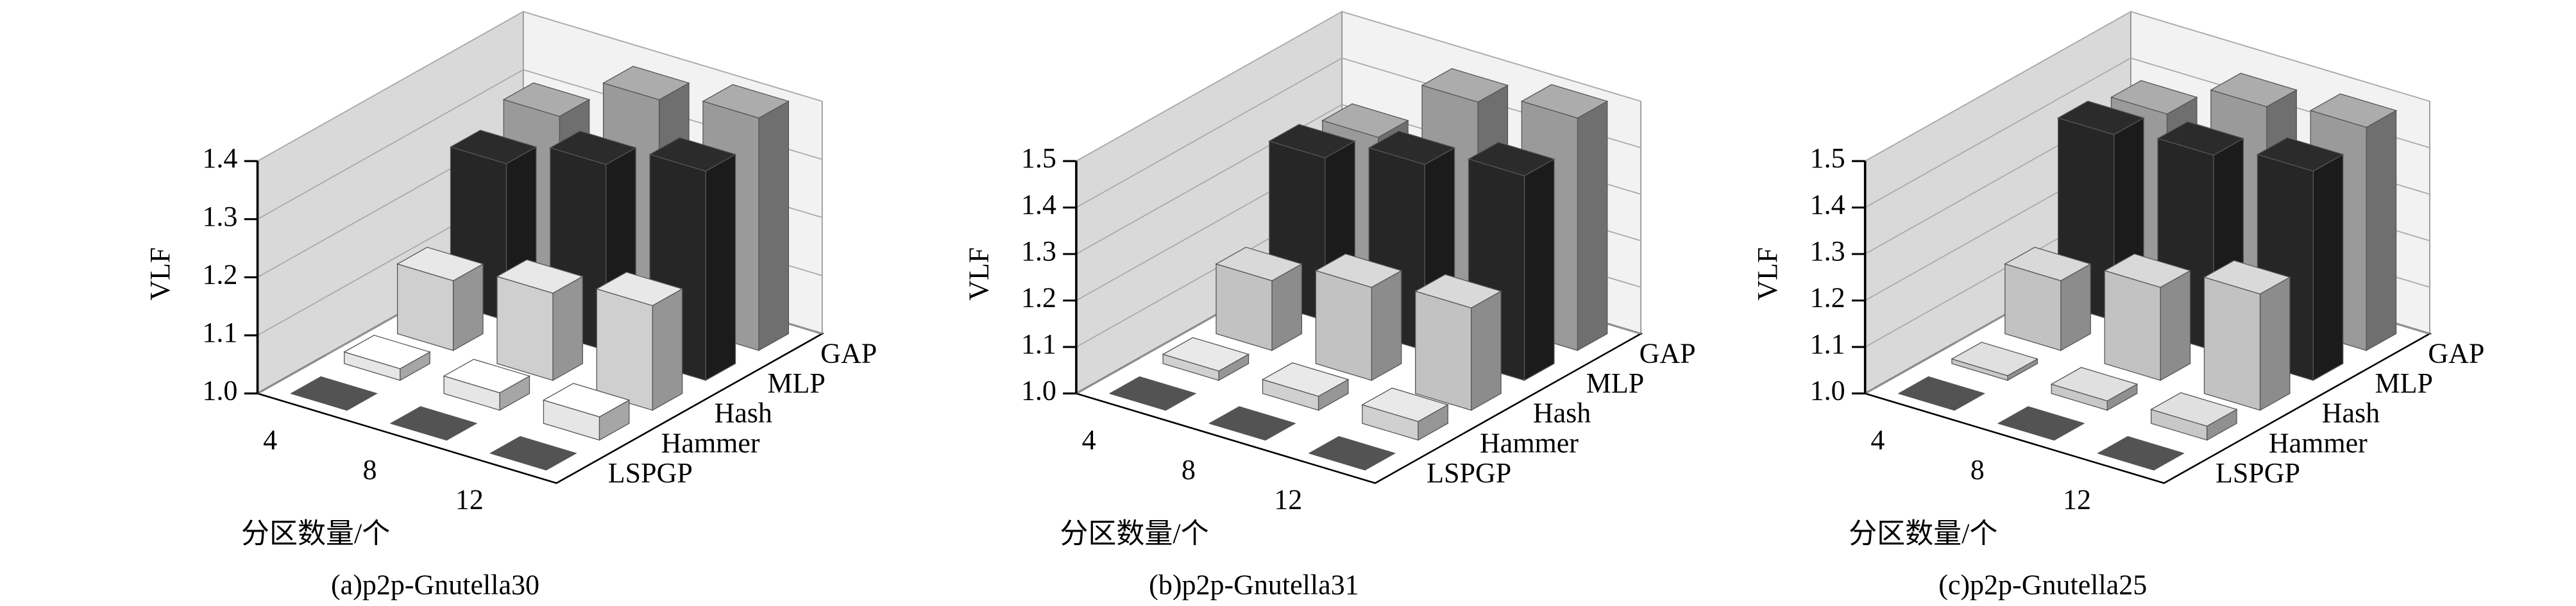  What do you see at coordinates (1254, 585) in the screenshot?
I see `chart-title: (b)p2p-Gnutella31` at bounding box center [1254, 585].